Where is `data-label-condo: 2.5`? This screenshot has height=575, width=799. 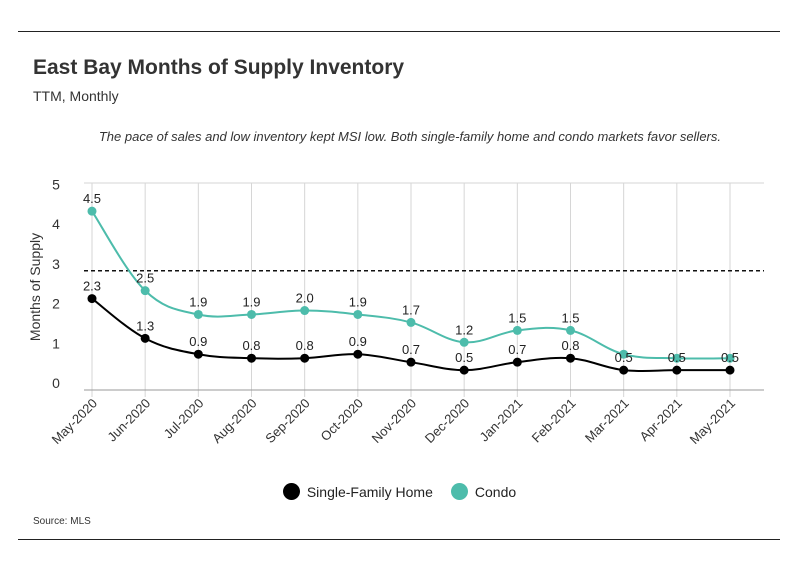 data-label-condo: 2.5 is located at coordinates (145, 278).